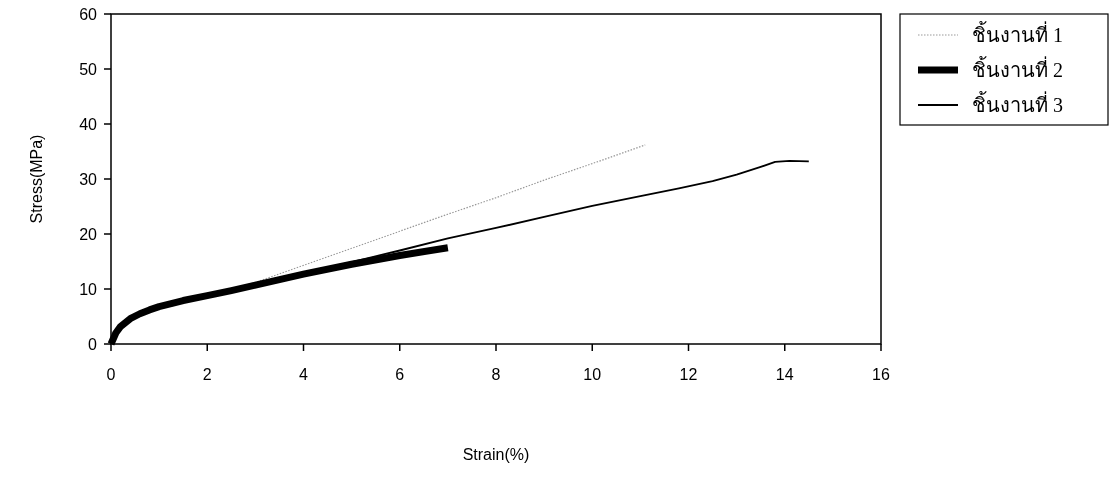  Describe the element at coordinates (304, 374) in the screenshot. I see `x-tick-label: 4` at that location.